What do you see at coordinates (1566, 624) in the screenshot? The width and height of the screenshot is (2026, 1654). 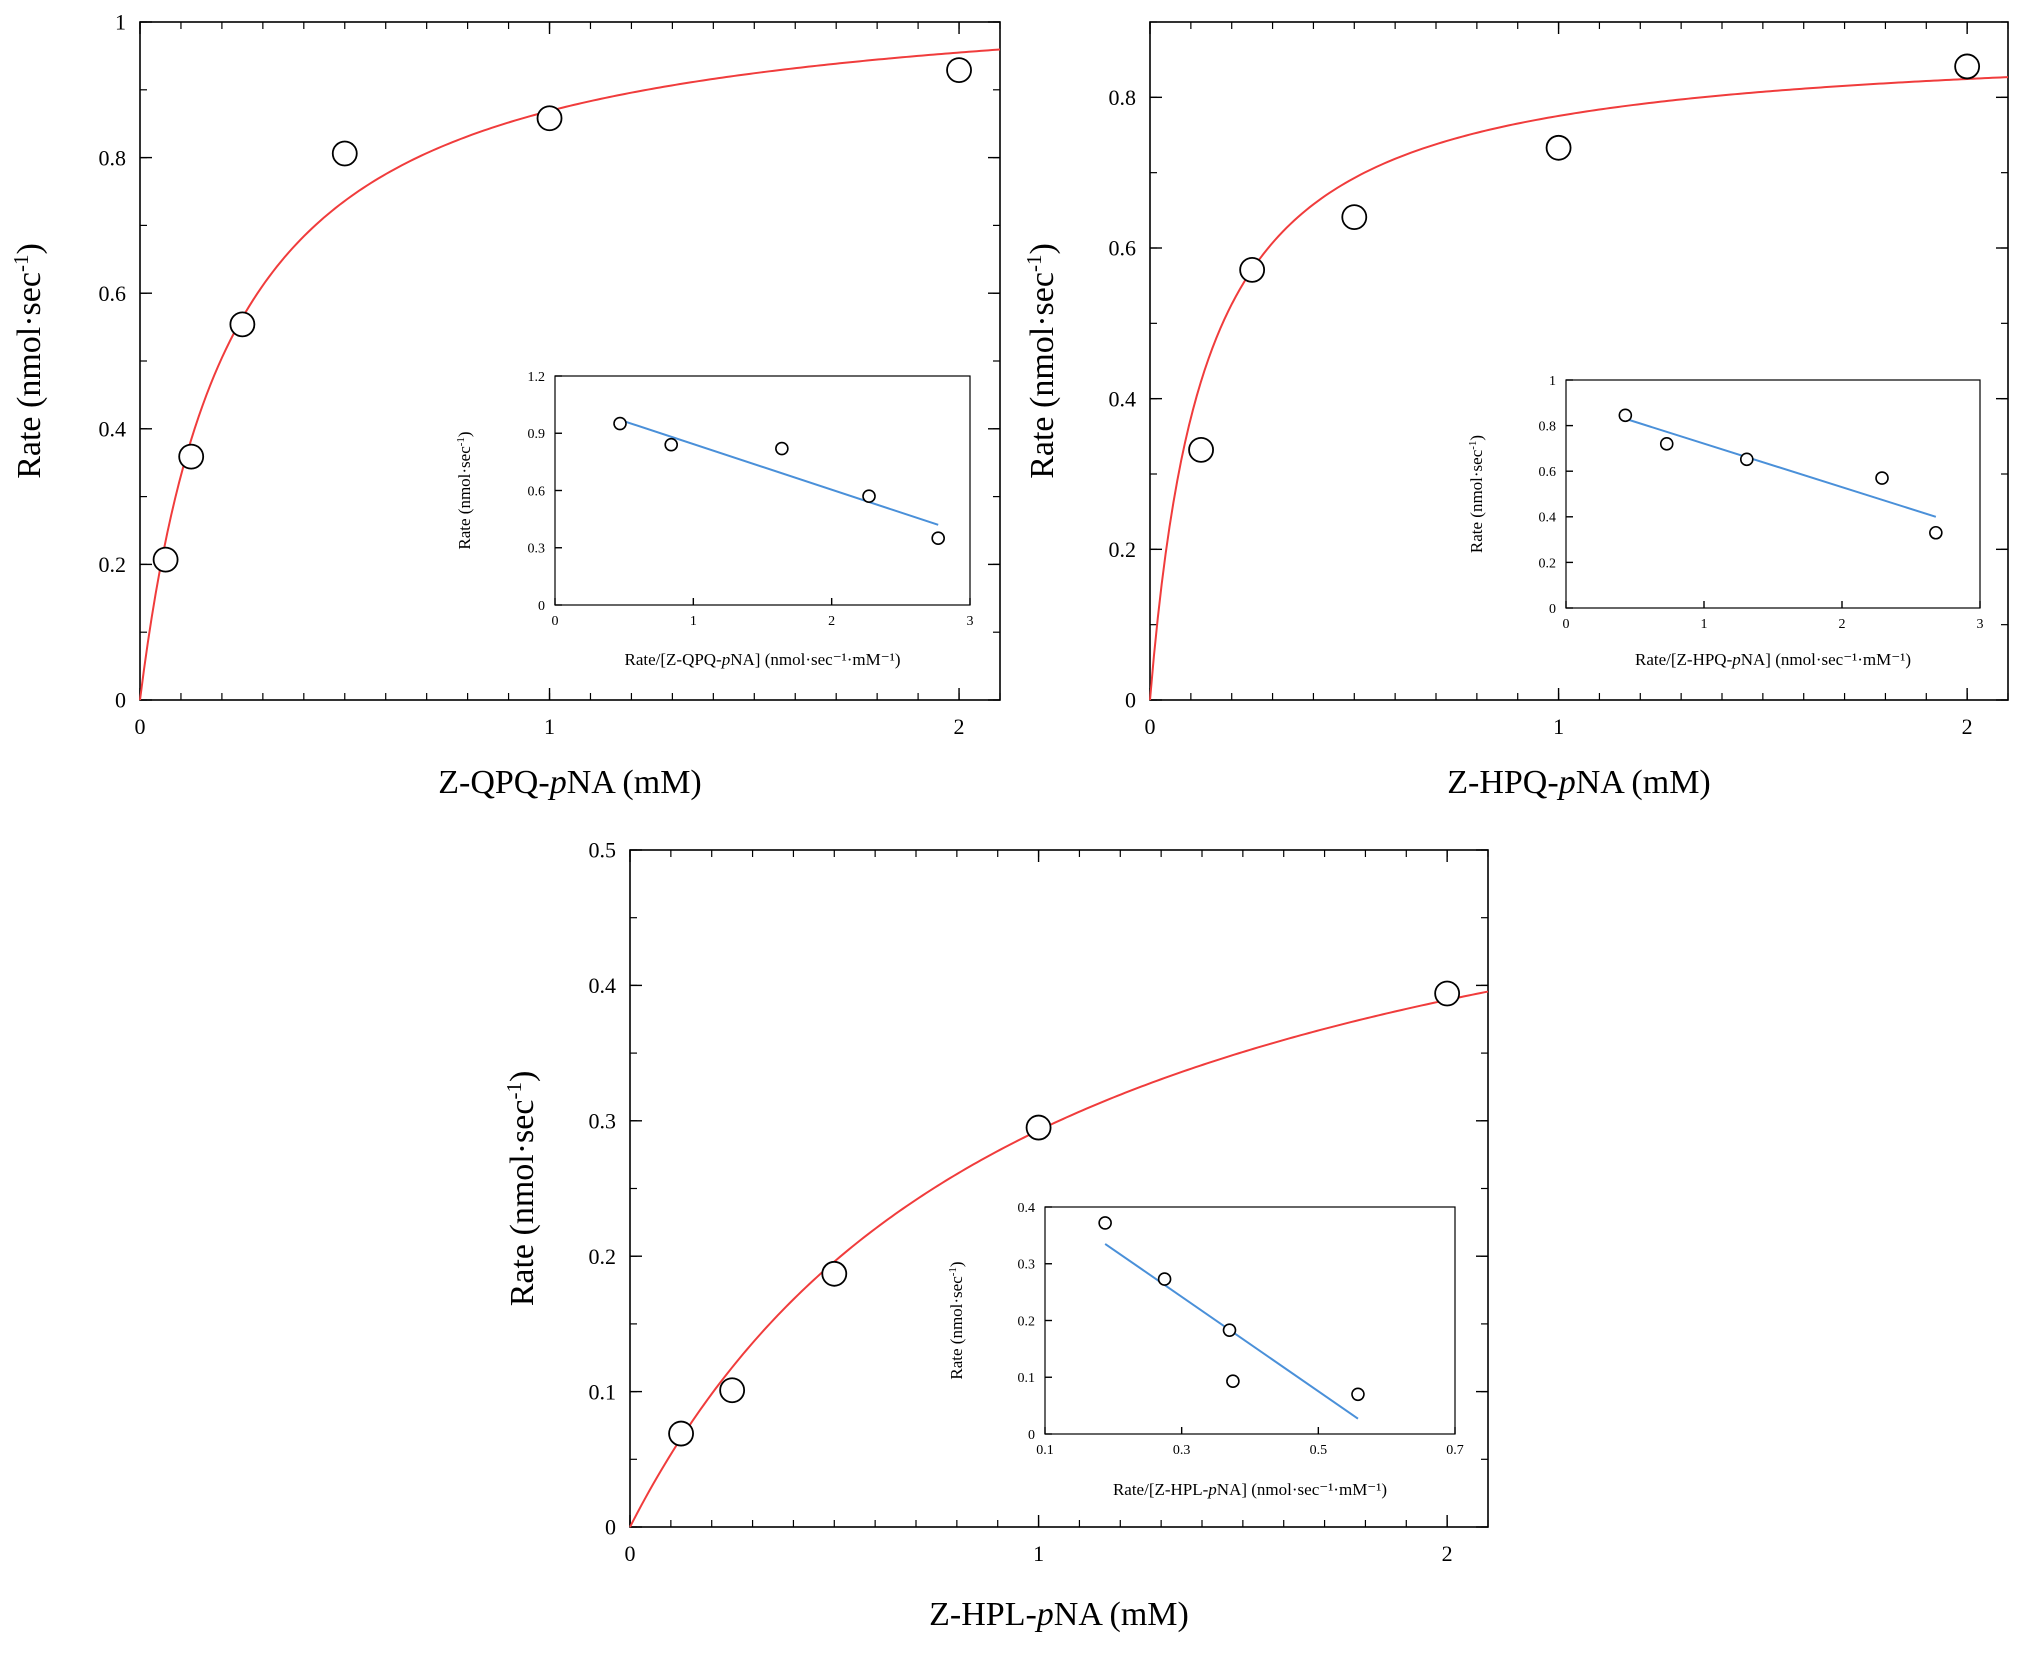 I see `hpq-main-inset-x-tick-label: 0` at bounding box center [1566, 624].